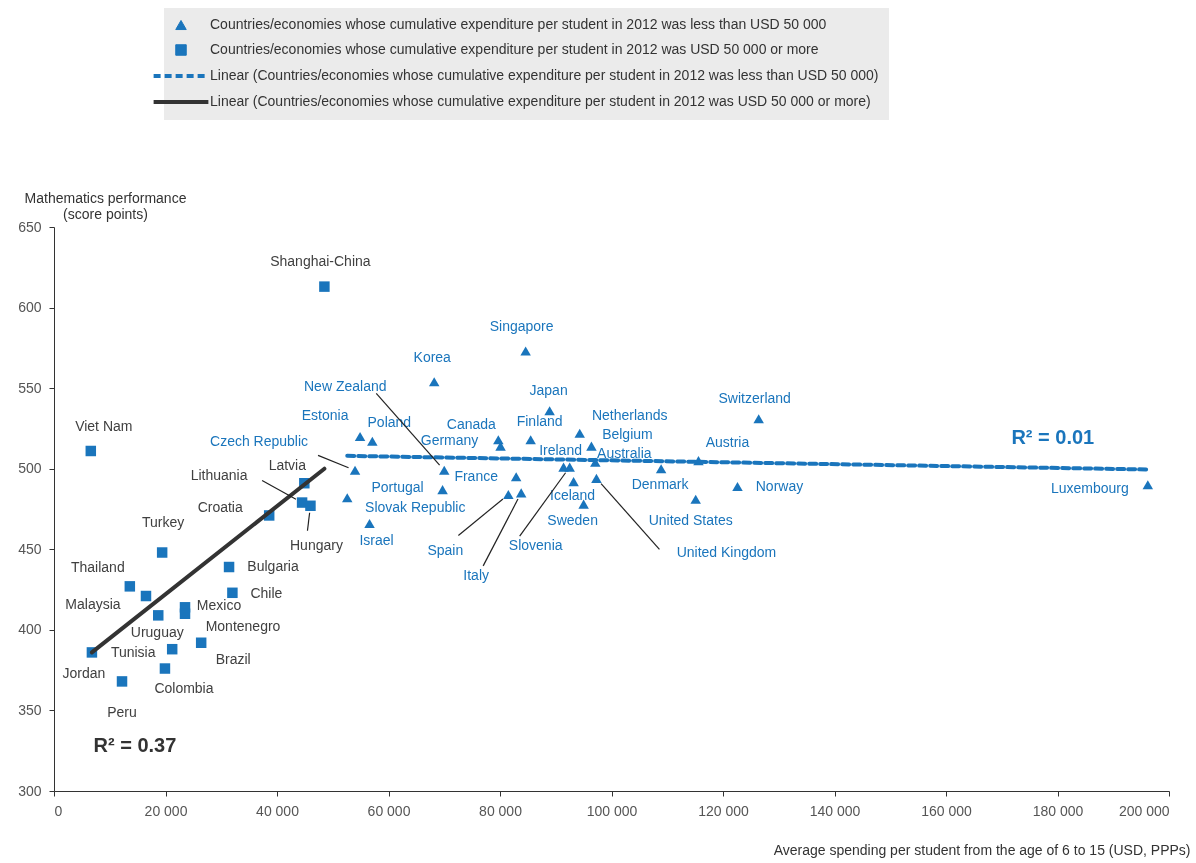  I want to click on data-label: Singapore, so click(521, 326).